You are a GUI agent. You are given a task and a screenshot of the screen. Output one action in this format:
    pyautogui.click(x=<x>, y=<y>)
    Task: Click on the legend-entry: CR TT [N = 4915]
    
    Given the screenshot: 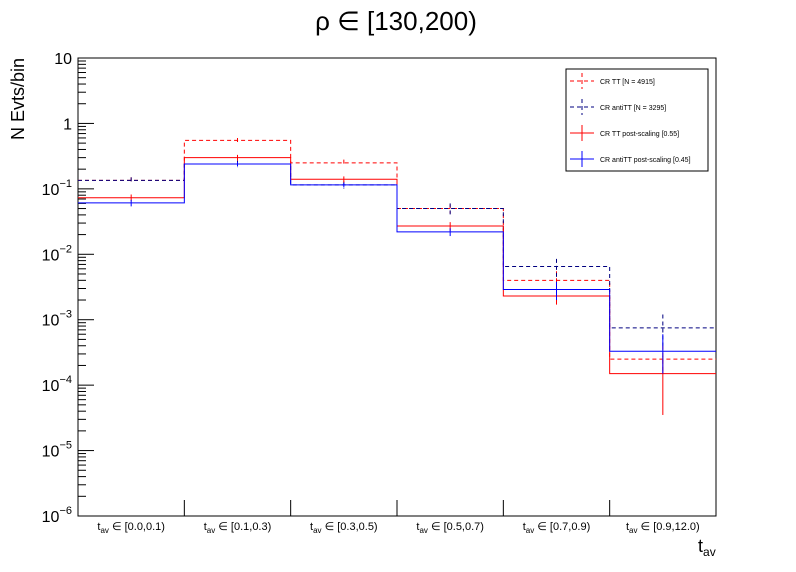 What is the action you would take?
    pyautogui.click(x=627, y=82)
    